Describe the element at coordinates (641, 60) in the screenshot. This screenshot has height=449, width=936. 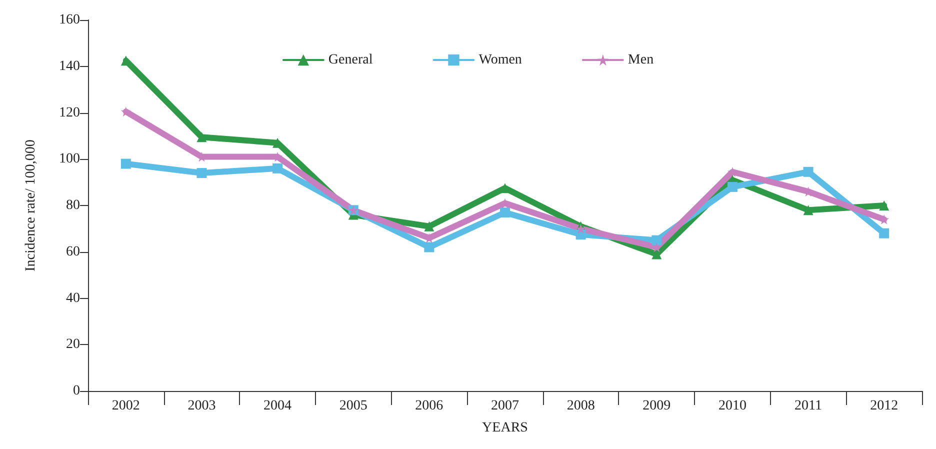
I see `legend-label: Men` at that location.